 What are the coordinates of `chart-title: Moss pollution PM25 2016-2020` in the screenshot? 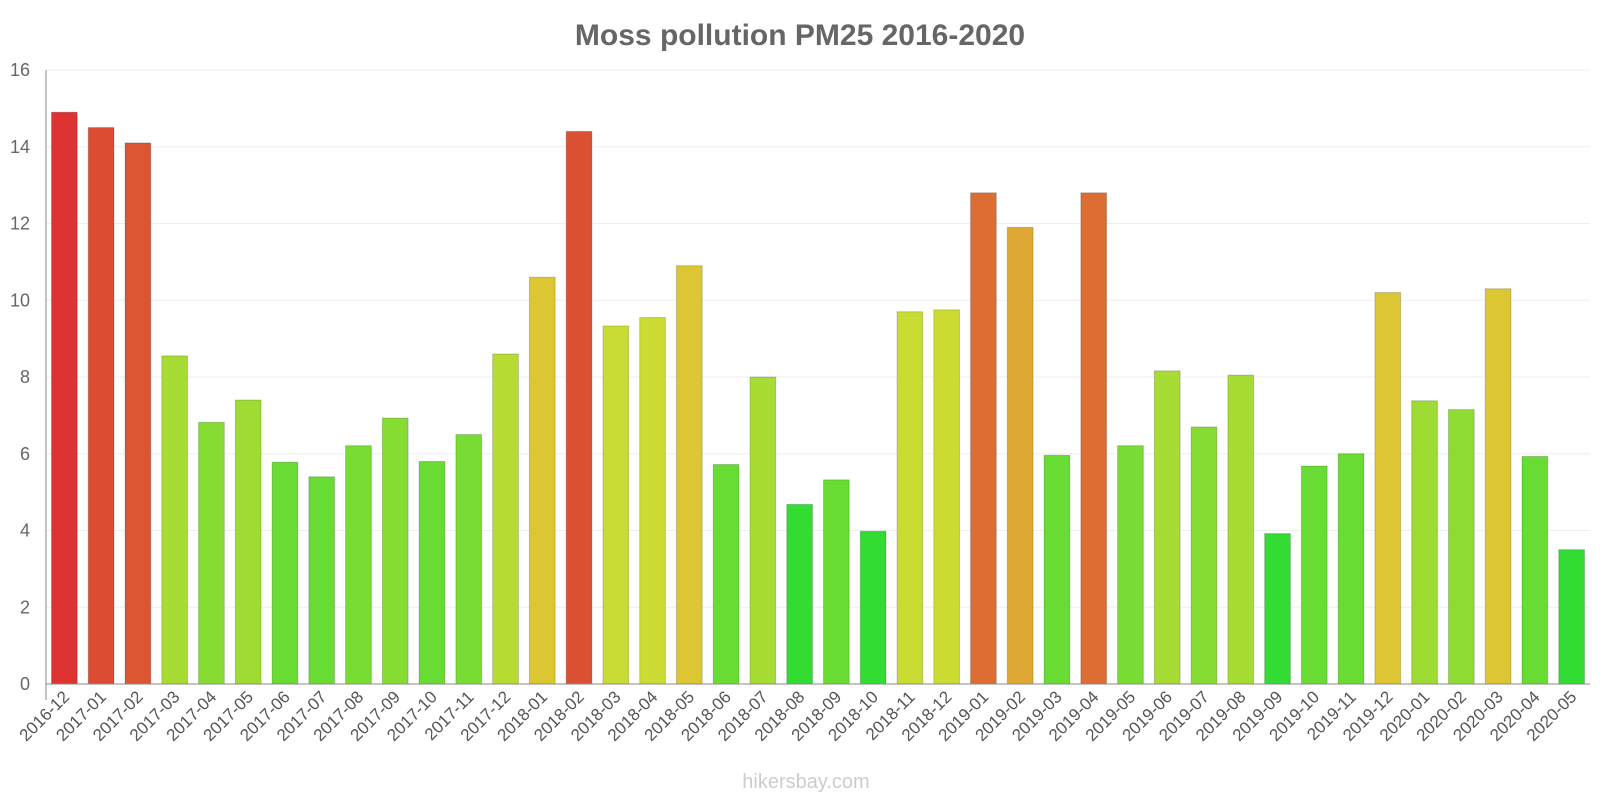 It's located at (800, 35).